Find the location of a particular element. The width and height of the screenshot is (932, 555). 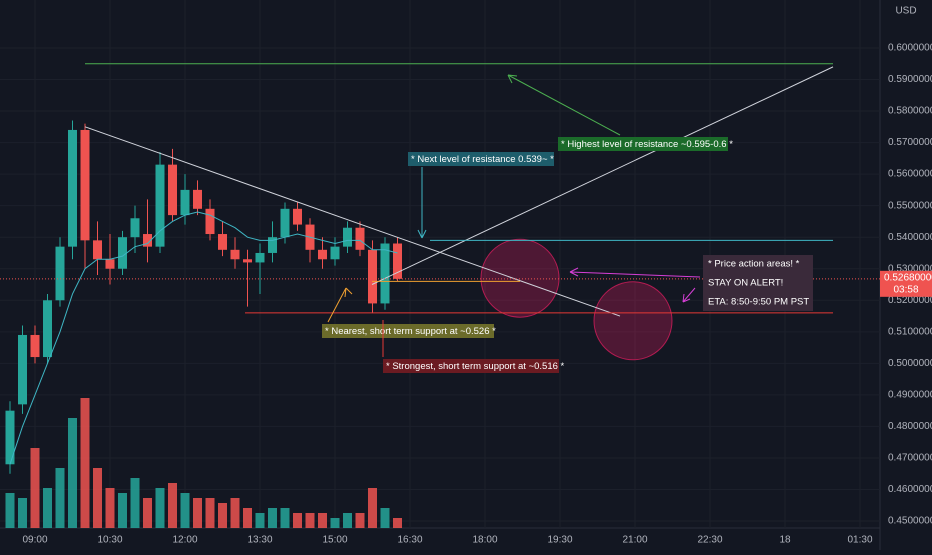

y-tick-label: 0.60000000 is located at coordinates (910, 48).